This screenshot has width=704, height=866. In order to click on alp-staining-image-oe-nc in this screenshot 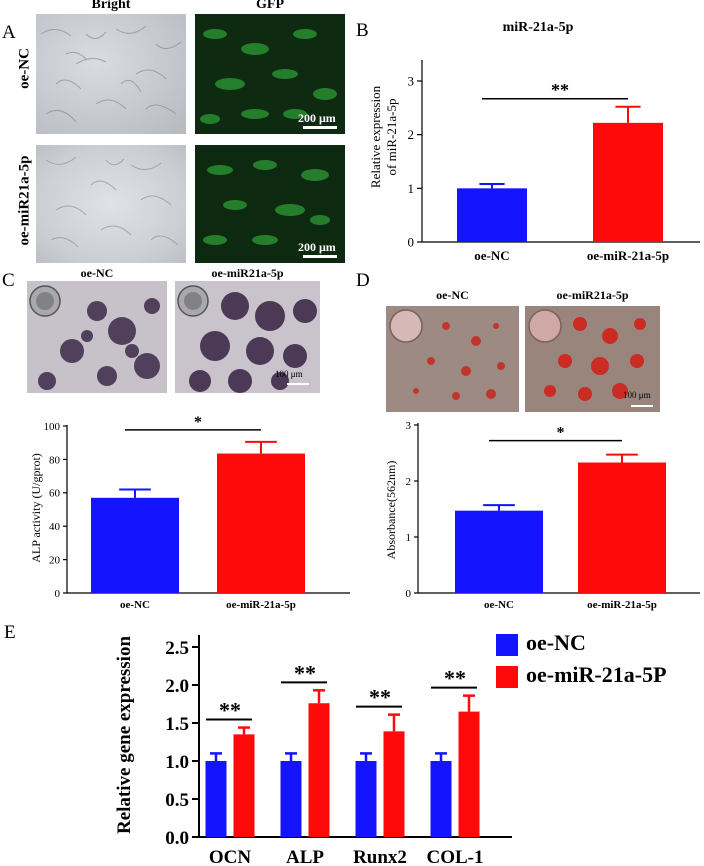, I will do `click(97, 337)`.